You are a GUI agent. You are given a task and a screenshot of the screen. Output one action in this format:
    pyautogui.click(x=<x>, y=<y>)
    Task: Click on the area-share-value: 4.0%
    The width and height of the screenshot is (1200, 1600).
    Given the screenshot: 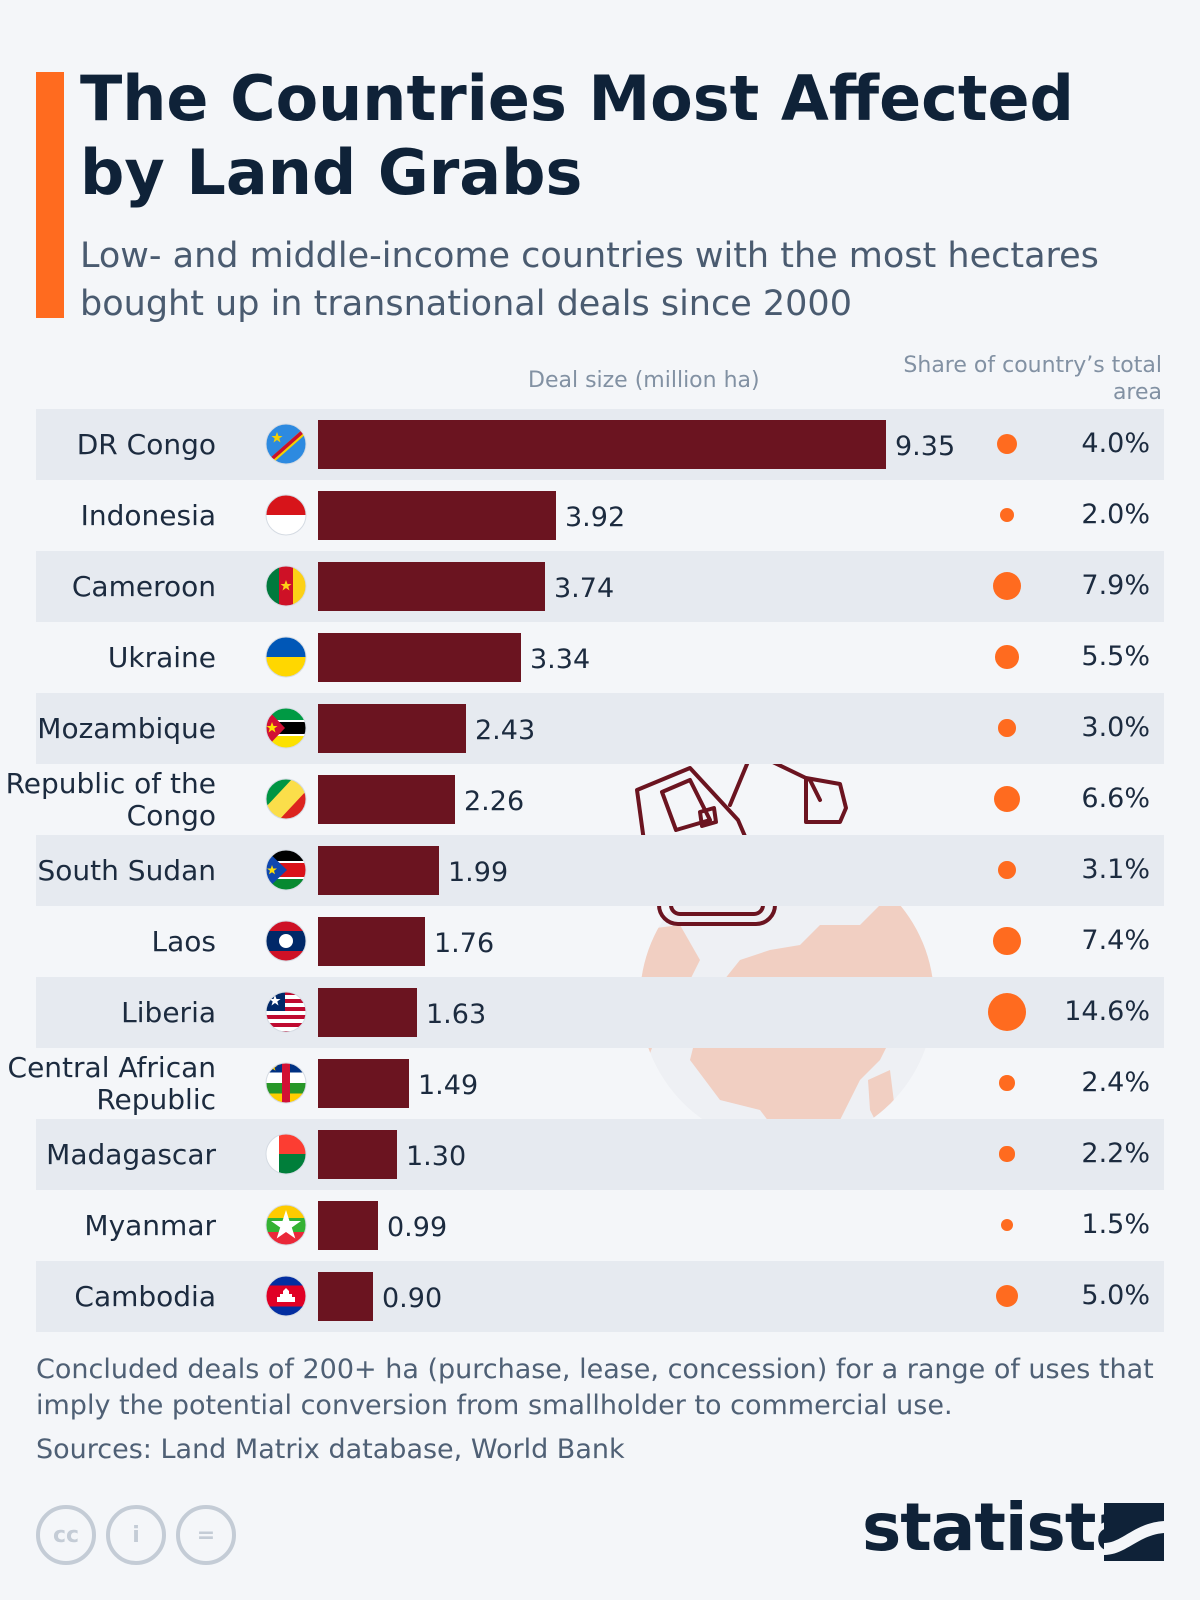 What is the action you would take?
    pyautogui.click(x=1115, y=443)
    